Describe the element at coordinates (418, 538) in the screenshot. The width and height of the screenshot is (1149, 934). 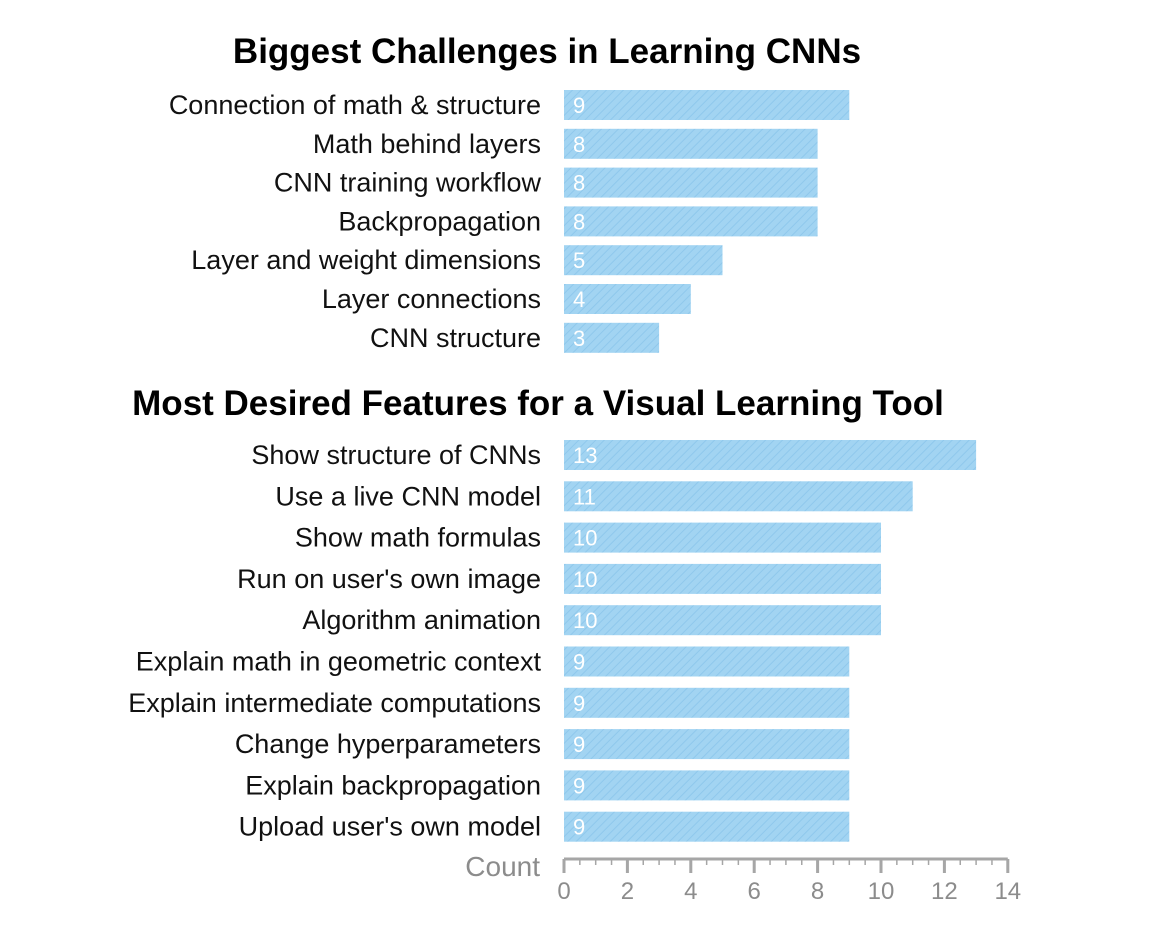
I see `features-category-label: Show math formulas` at that location.